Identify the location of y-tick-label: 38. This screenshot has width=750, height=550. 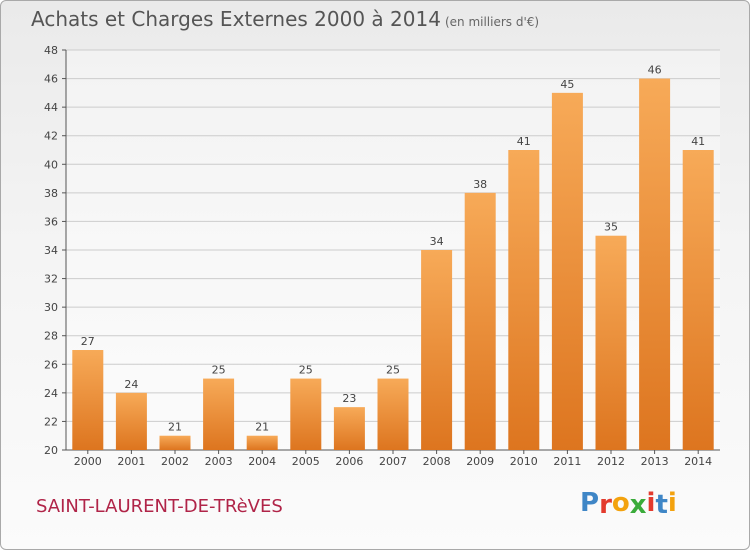
(51, 193).